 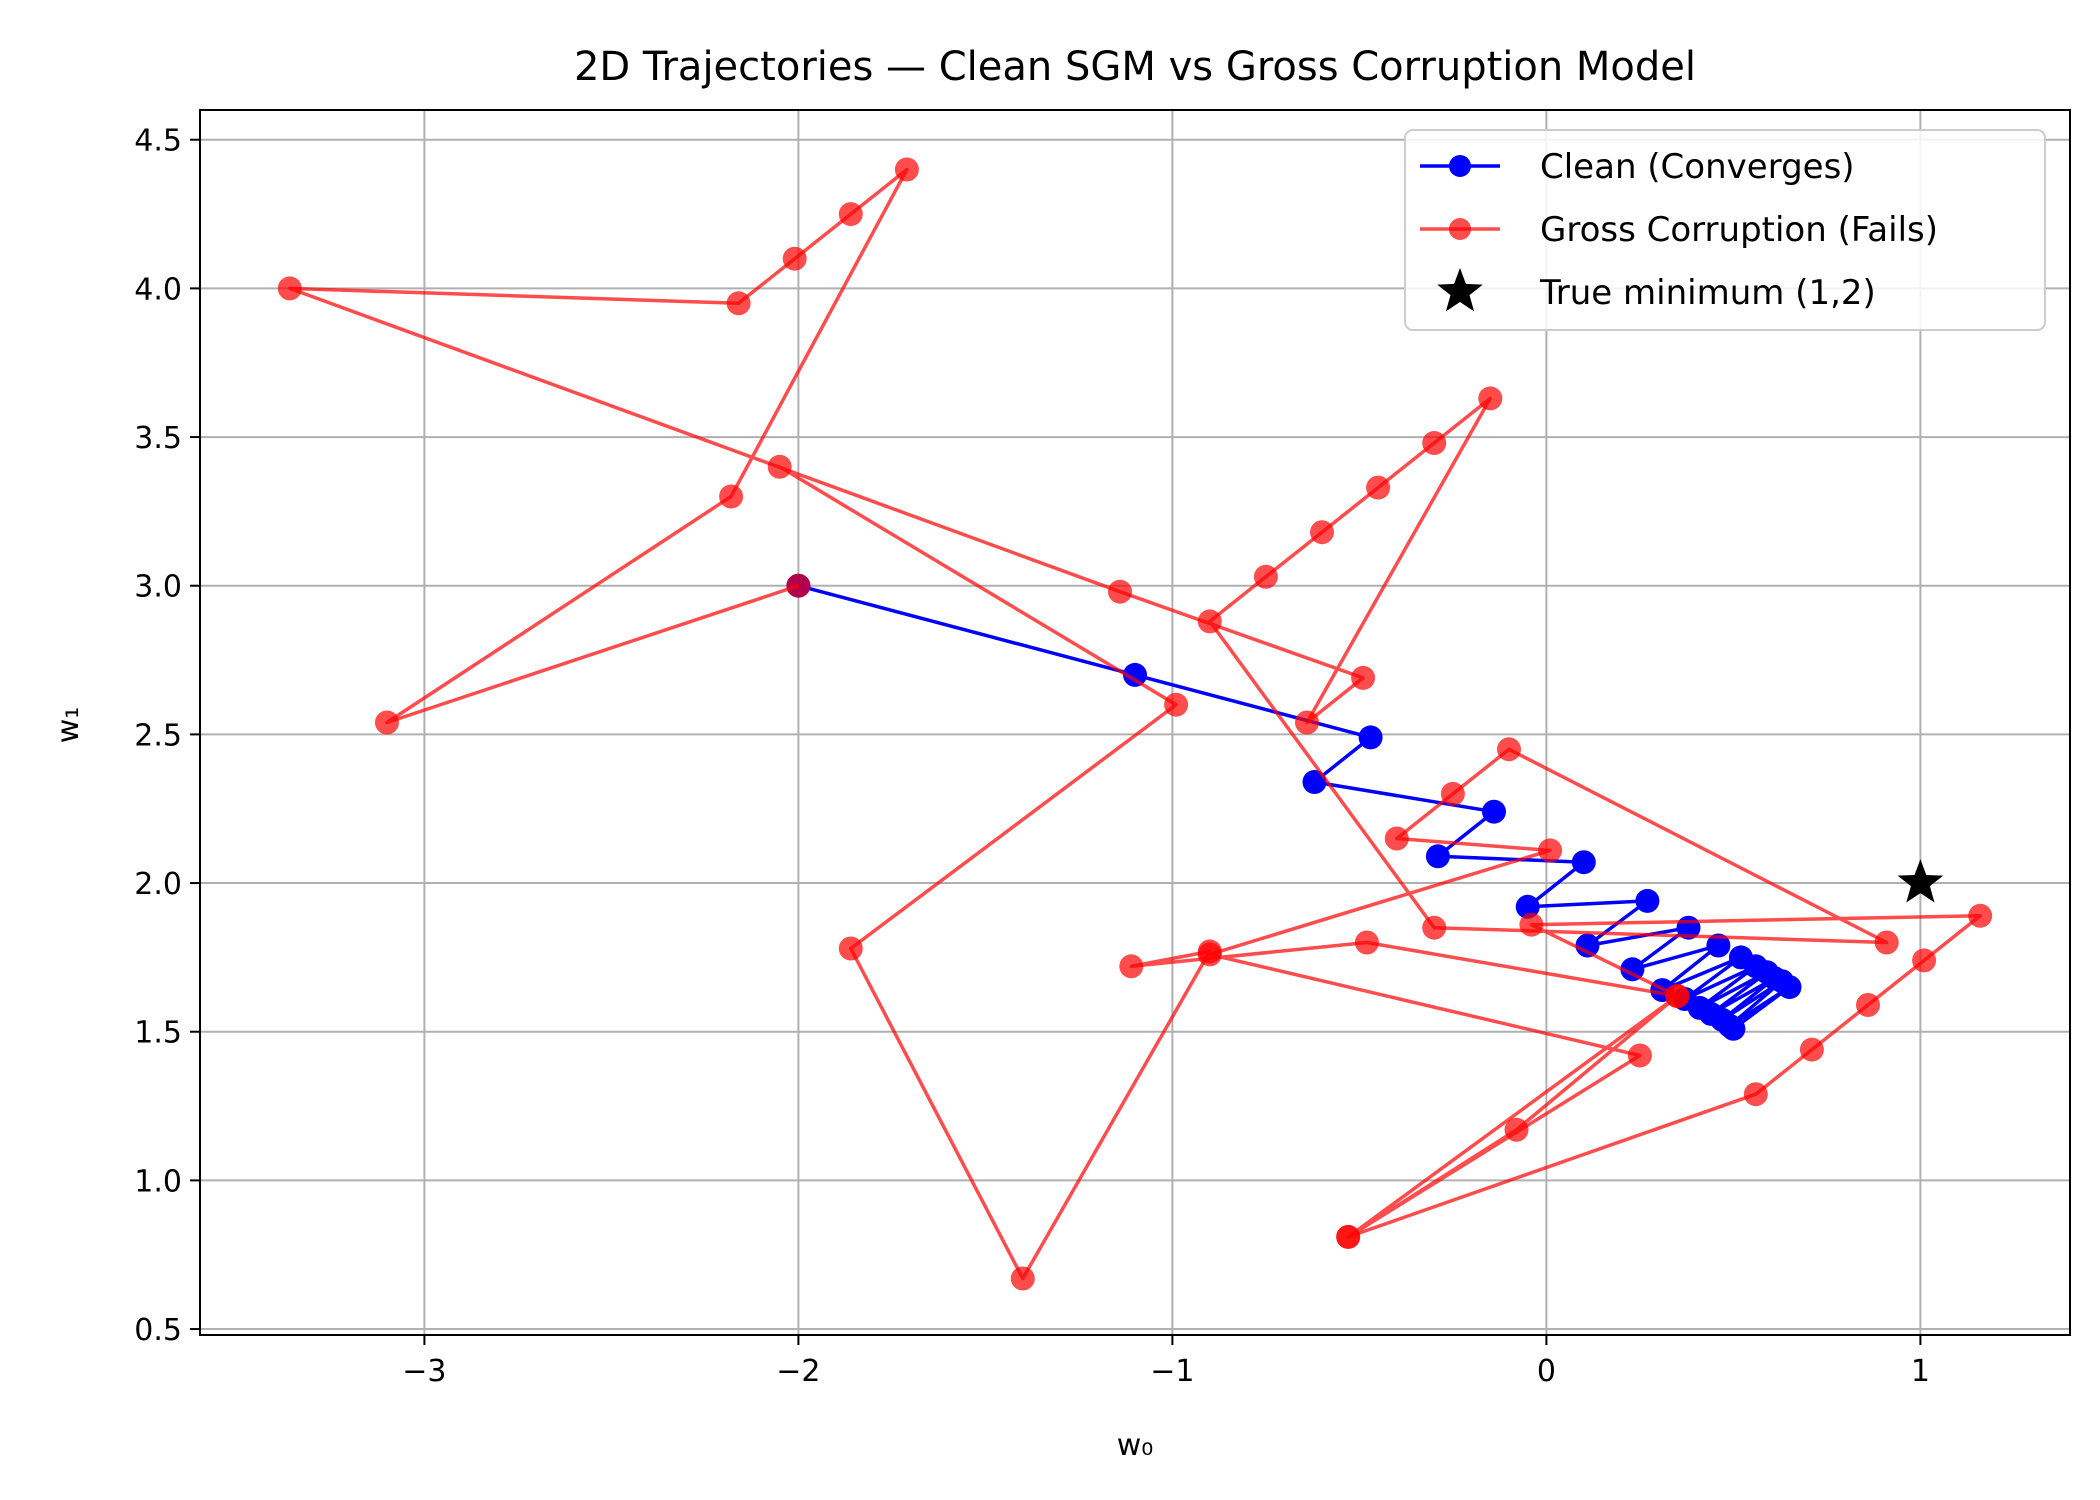 What do you see at coordinates (1460, 166) in the screenshot?
I see `legend-marker-clean` at bounding box center [1460, 166].